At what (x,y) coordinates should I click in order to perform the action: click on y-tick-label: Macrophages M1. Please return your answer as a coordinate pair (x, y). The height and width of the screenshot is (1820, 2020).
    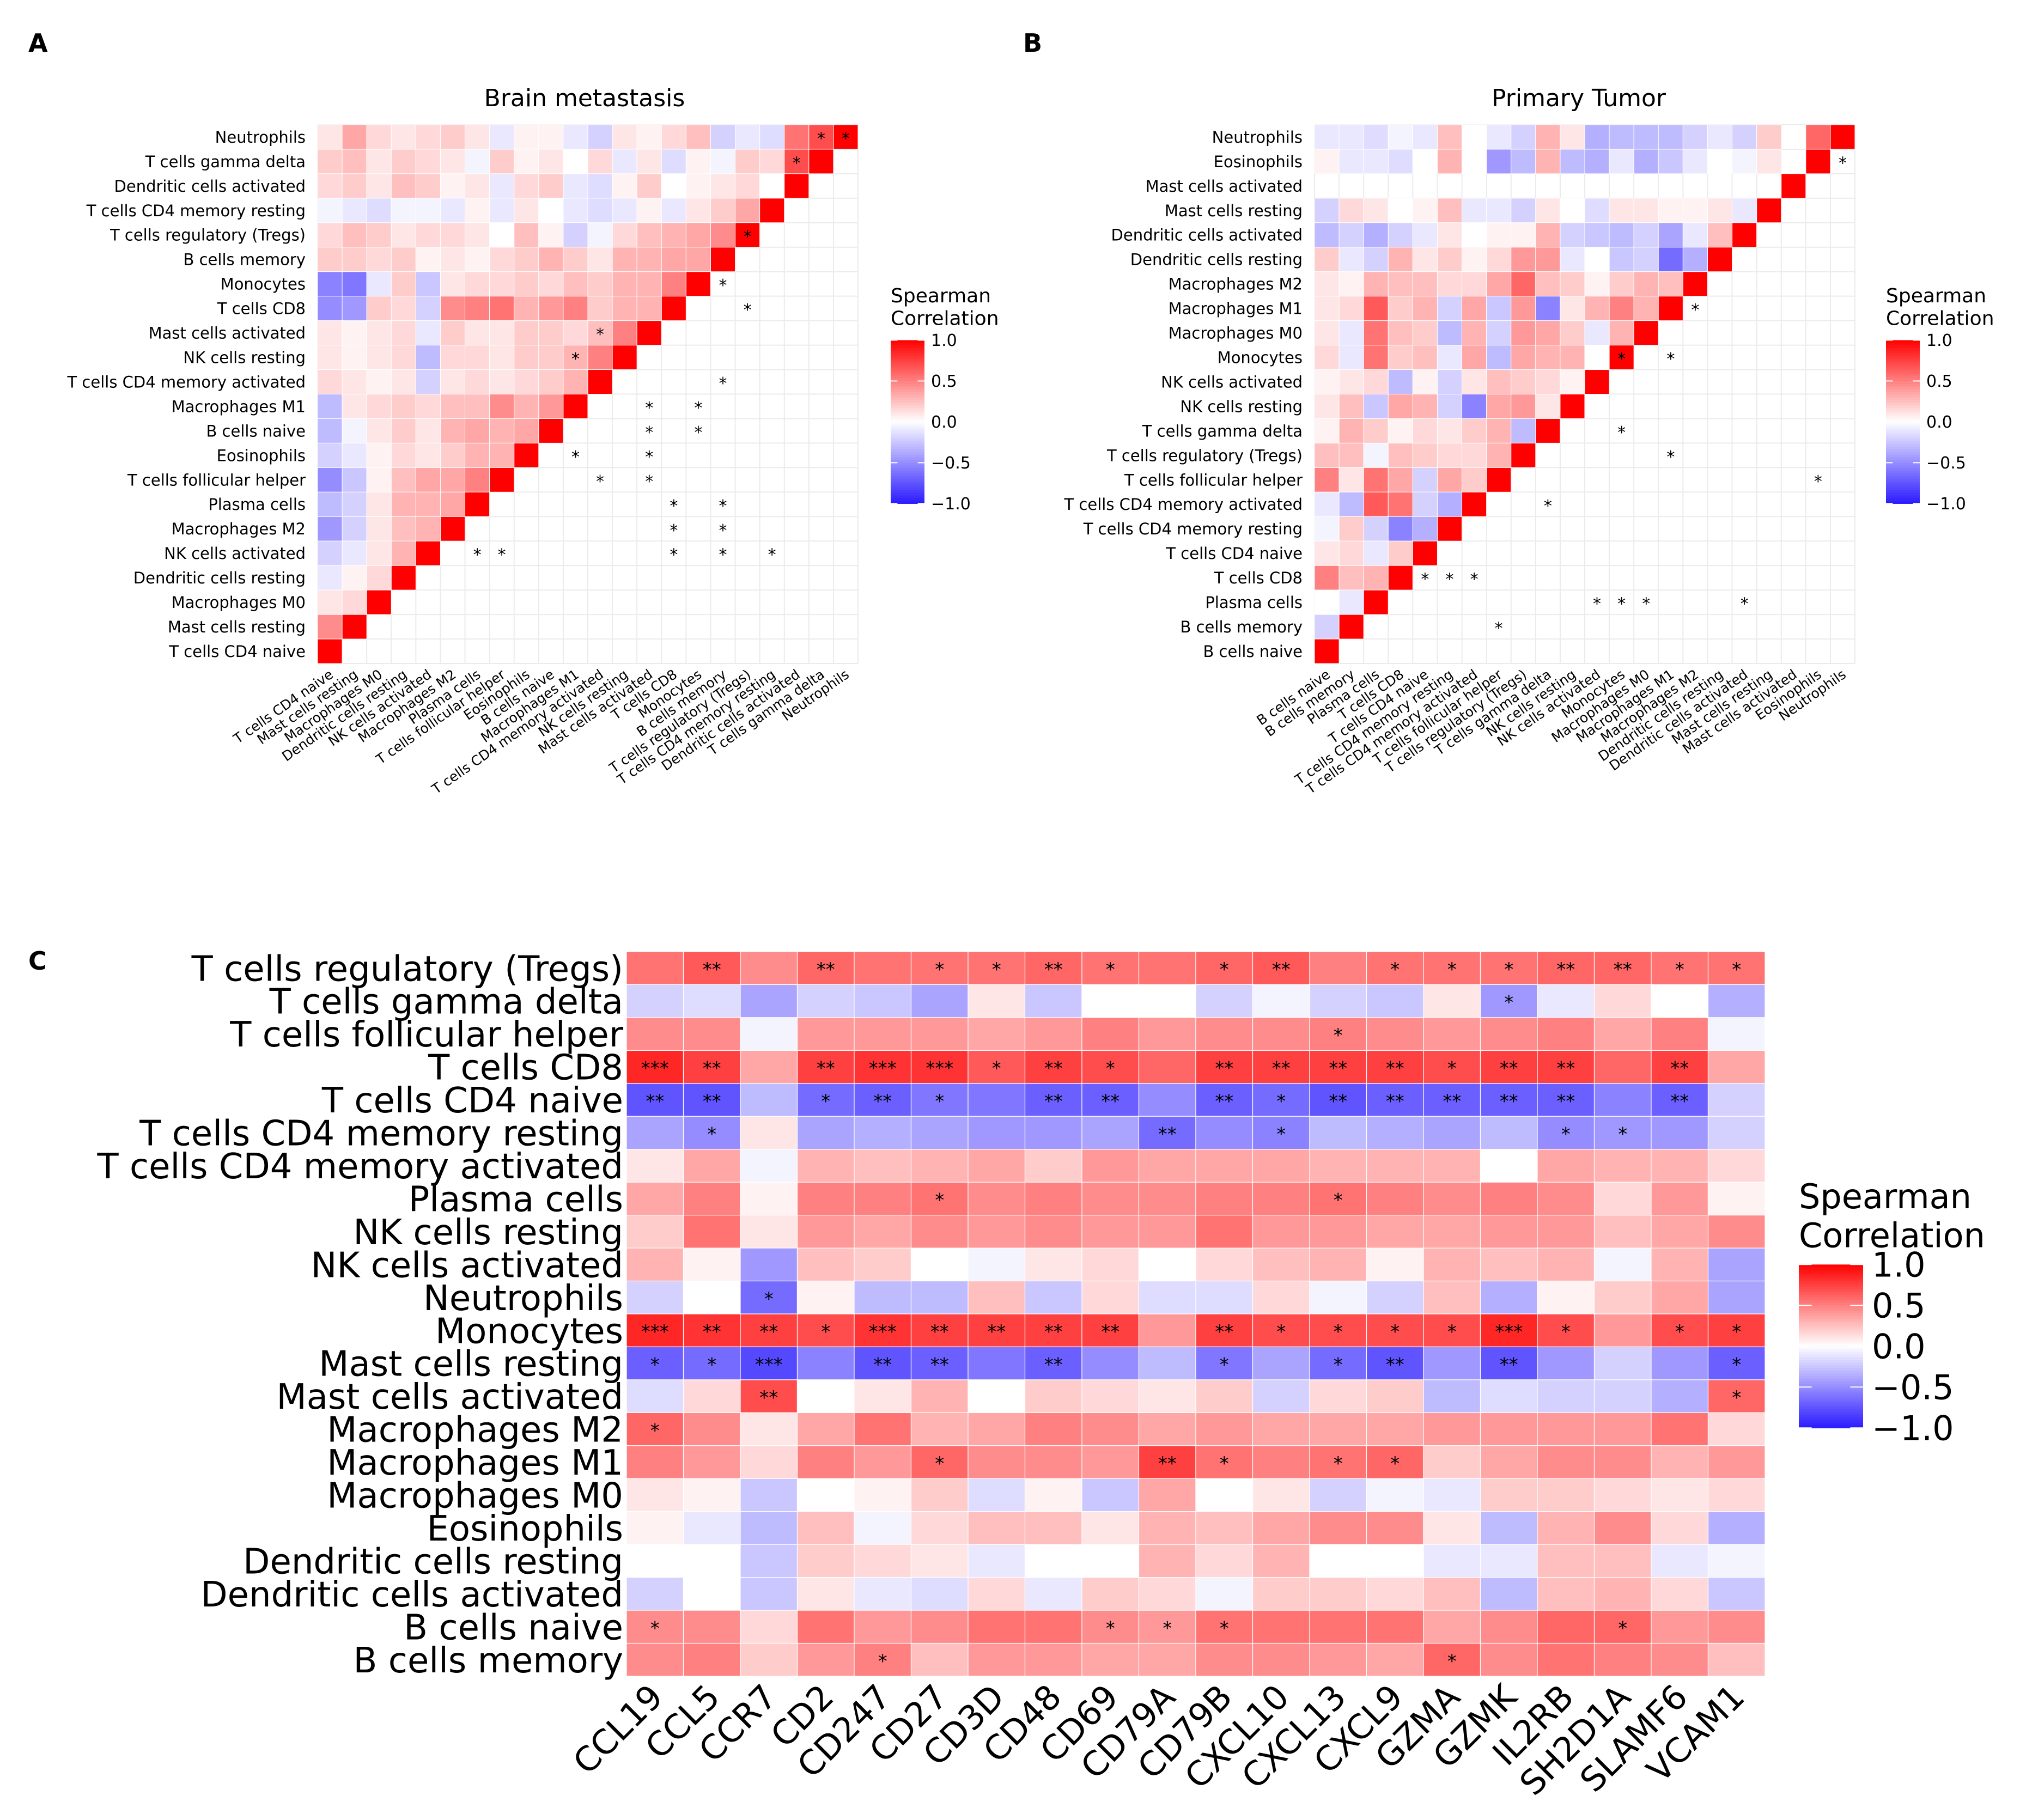
    Looking at the image, I should click on (239, 406).